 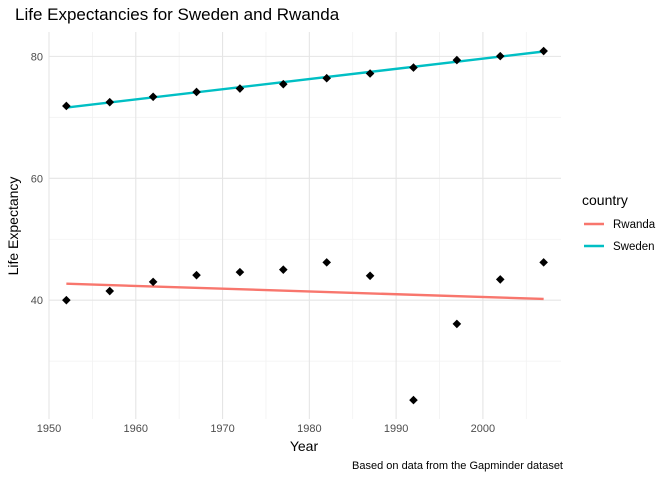 What do you see at coordinates (222, 429) in the screenshot?
I see `x-tick-label: 1970` at bounding box center [222, 429].